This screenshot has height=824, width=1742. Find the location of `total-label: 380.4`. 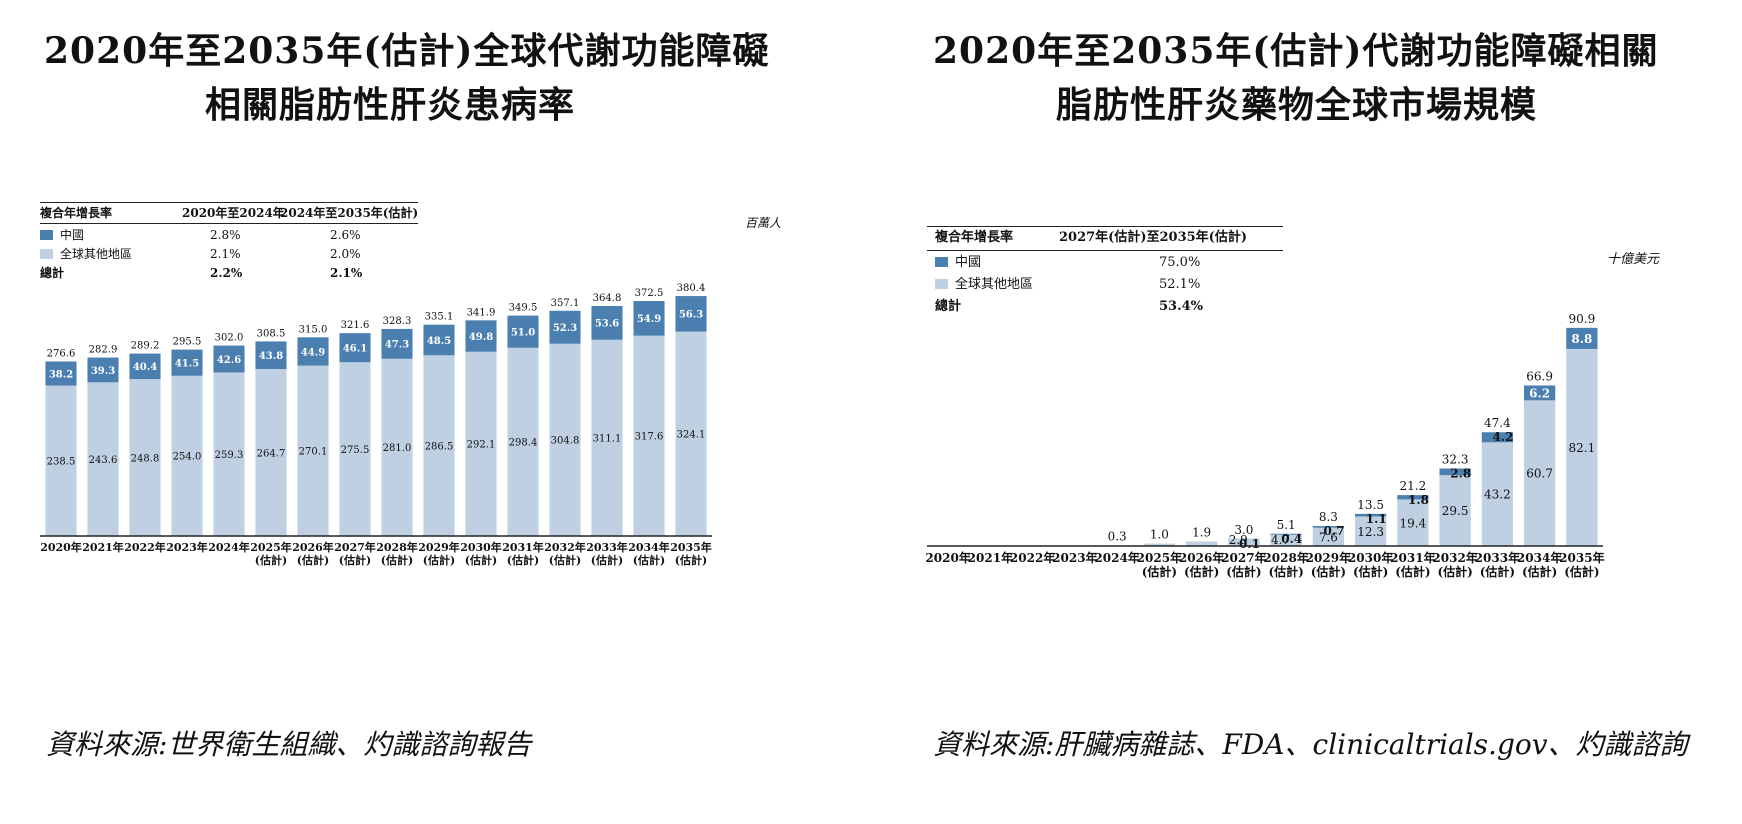

total-label: 380.4 is located at coordinates (691, 288).